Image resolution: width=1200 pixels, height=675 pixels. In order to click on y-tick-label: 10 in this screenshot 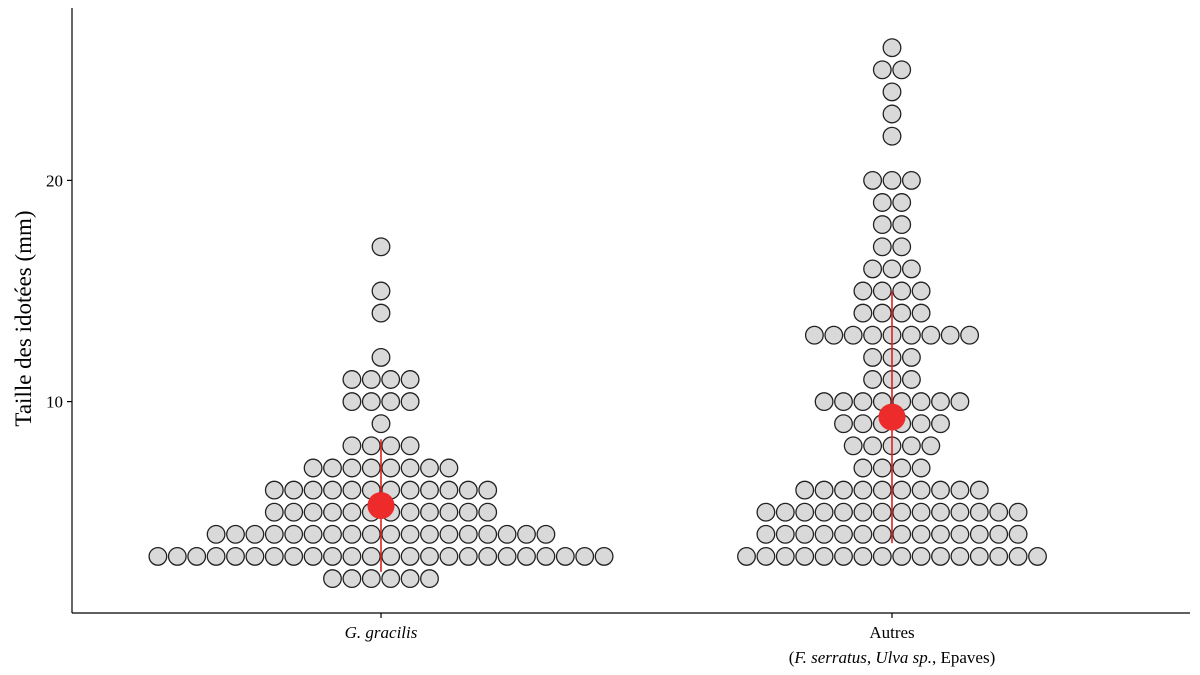, I will do `click(54, 402)`.